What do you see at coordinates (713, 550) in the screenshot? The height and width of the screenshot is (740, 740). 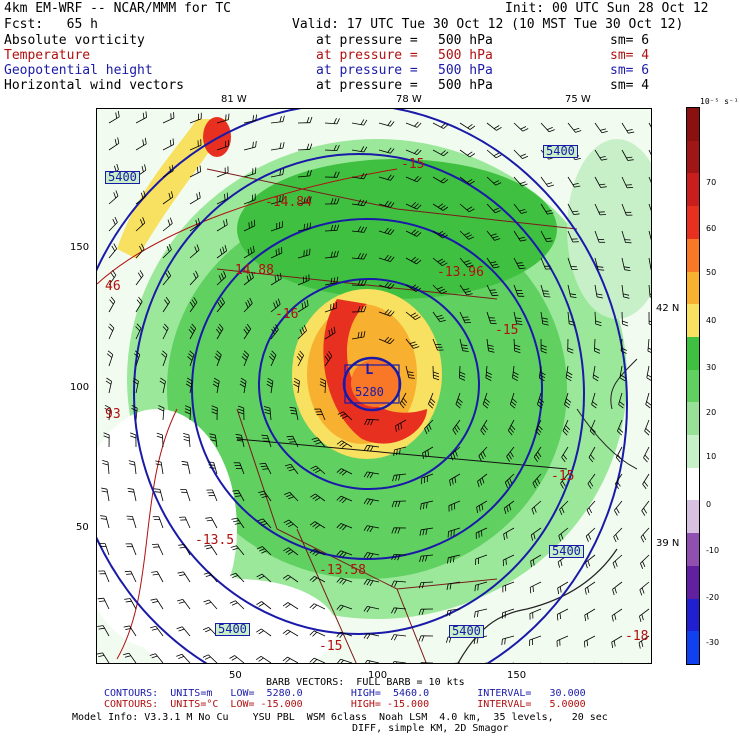 I see `colorbar-label: -10` at bounding box center [713, 550].